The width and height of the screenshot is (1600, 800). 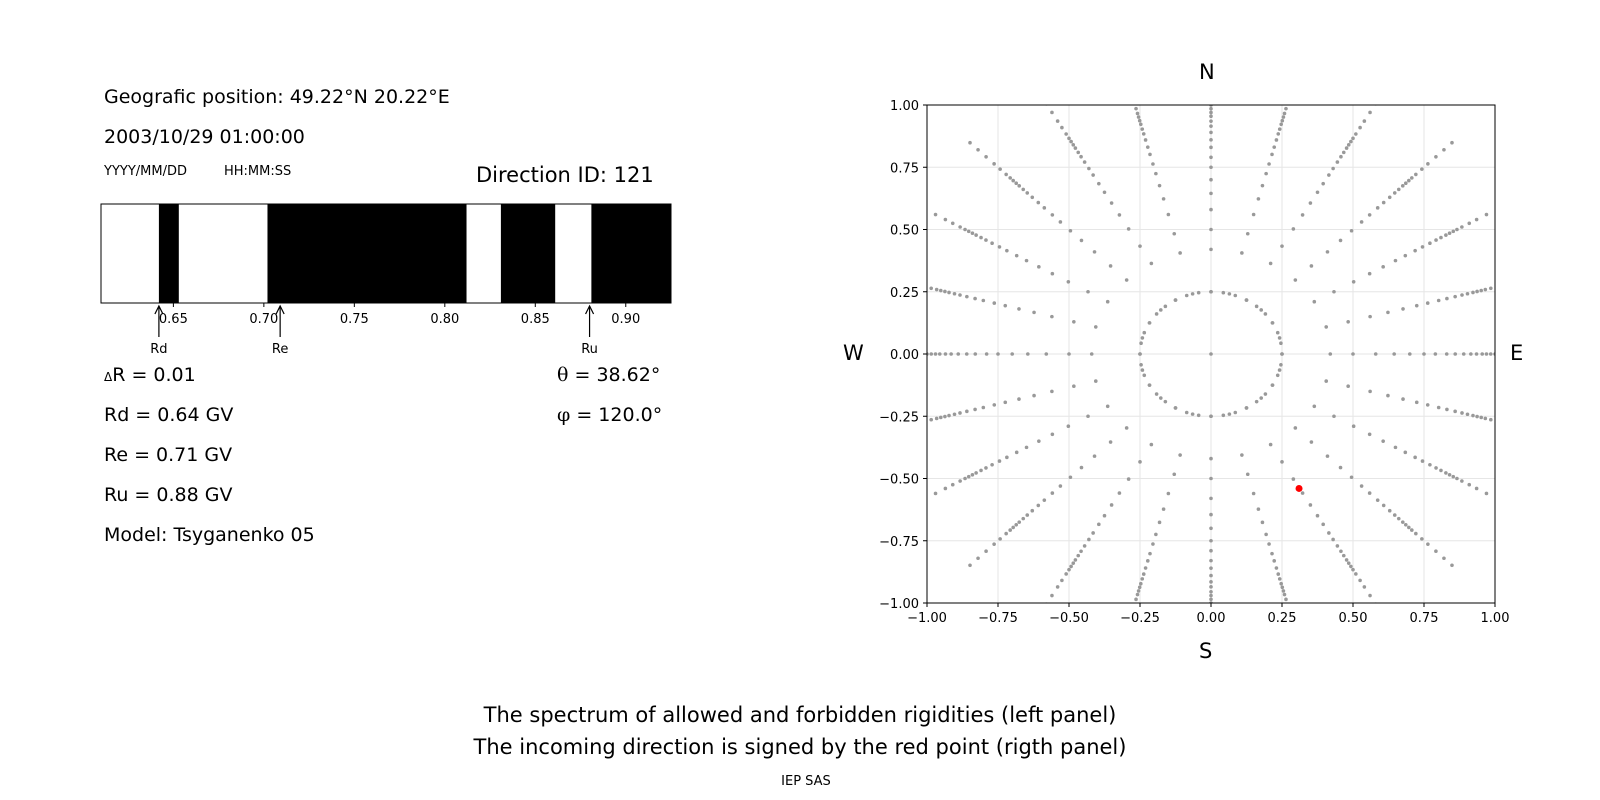 What do you see at coordinates (853, 353) in the screenshot?
I see `compass-west: W` at bounding box center [853, 353].